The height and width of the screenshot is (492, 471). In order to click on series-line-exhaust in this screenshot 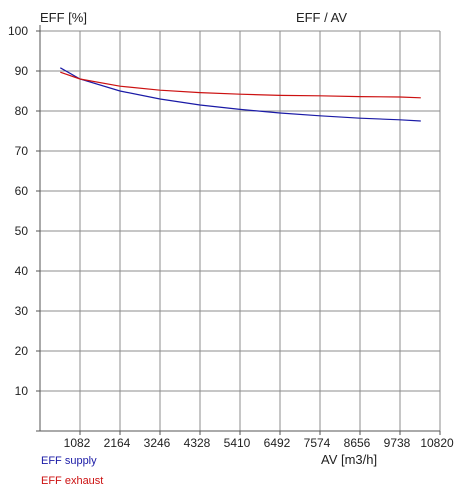, I will do `click(240, 85)`.